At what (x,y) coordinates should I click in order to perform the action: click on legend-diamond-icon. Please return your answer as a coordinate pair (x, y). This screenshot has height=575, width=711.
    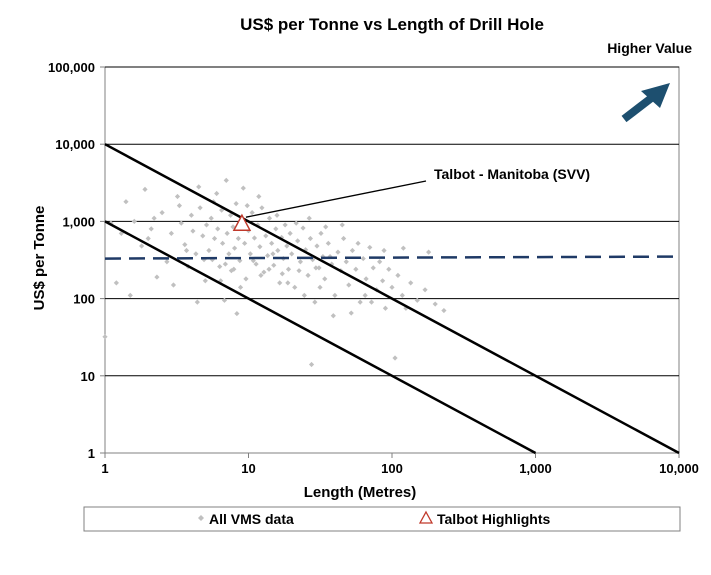
    Looking at the image, I should click on (201, 518).